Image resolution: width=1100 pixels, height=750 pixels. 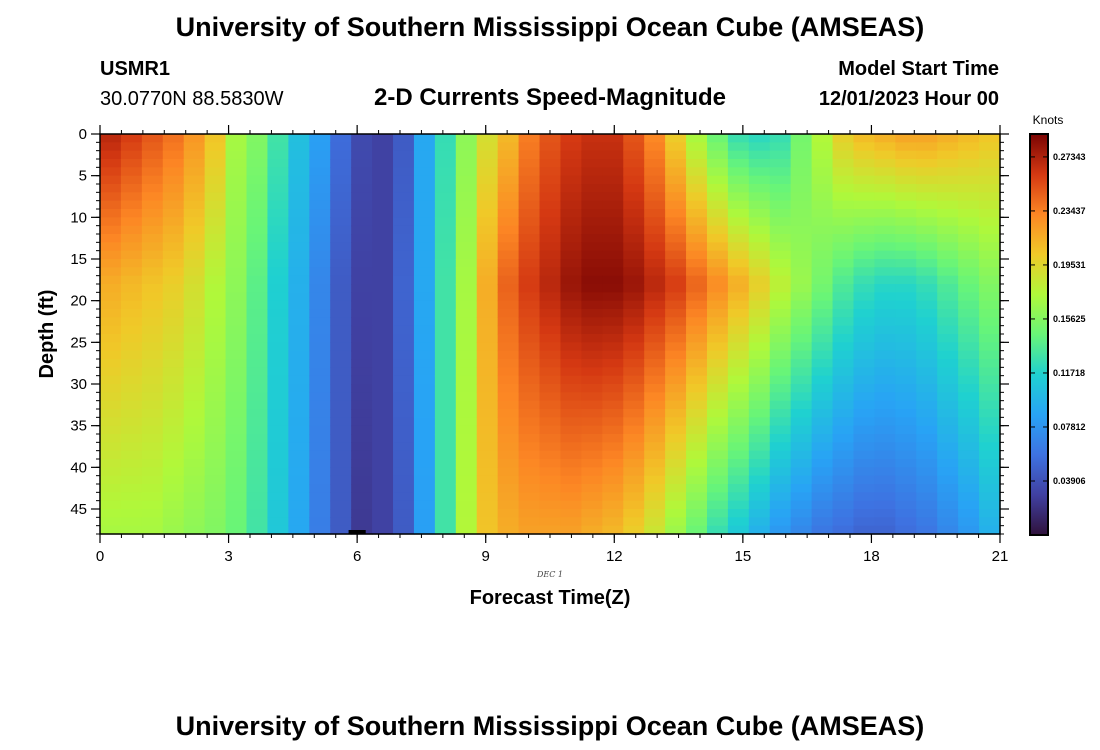 I want to click on y-tick-label: 0, so click(x=83, y=134).